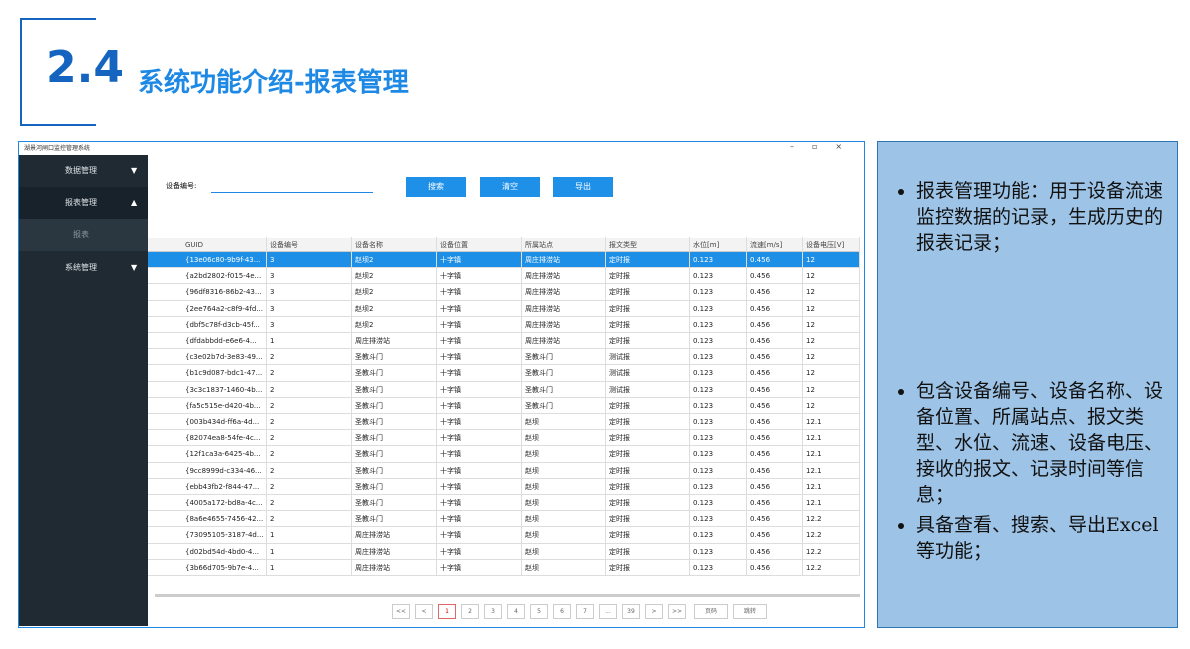 Image resolution: width=1190 pixels, height=649 pixels. Describe the element at coordinates (479, 245) in the screenshot. I see `column-header: 设备位置` at that location.